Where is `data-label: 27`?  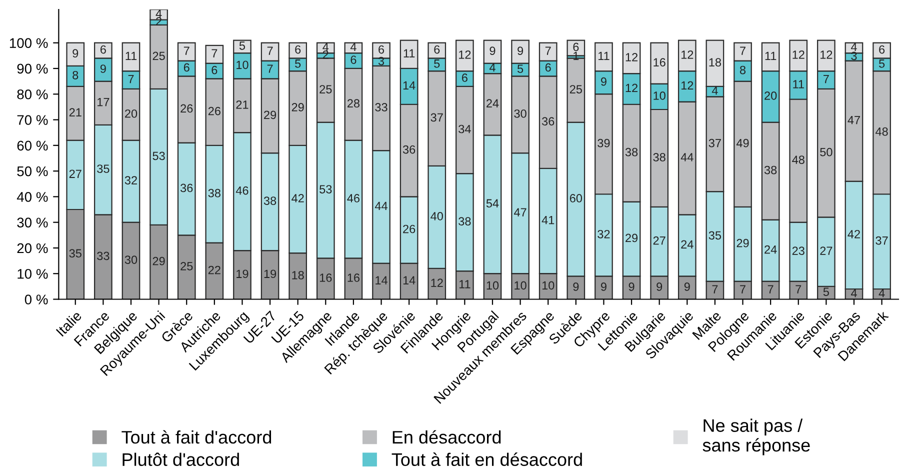 data-label: 27 is located at coordinates (659, 240).